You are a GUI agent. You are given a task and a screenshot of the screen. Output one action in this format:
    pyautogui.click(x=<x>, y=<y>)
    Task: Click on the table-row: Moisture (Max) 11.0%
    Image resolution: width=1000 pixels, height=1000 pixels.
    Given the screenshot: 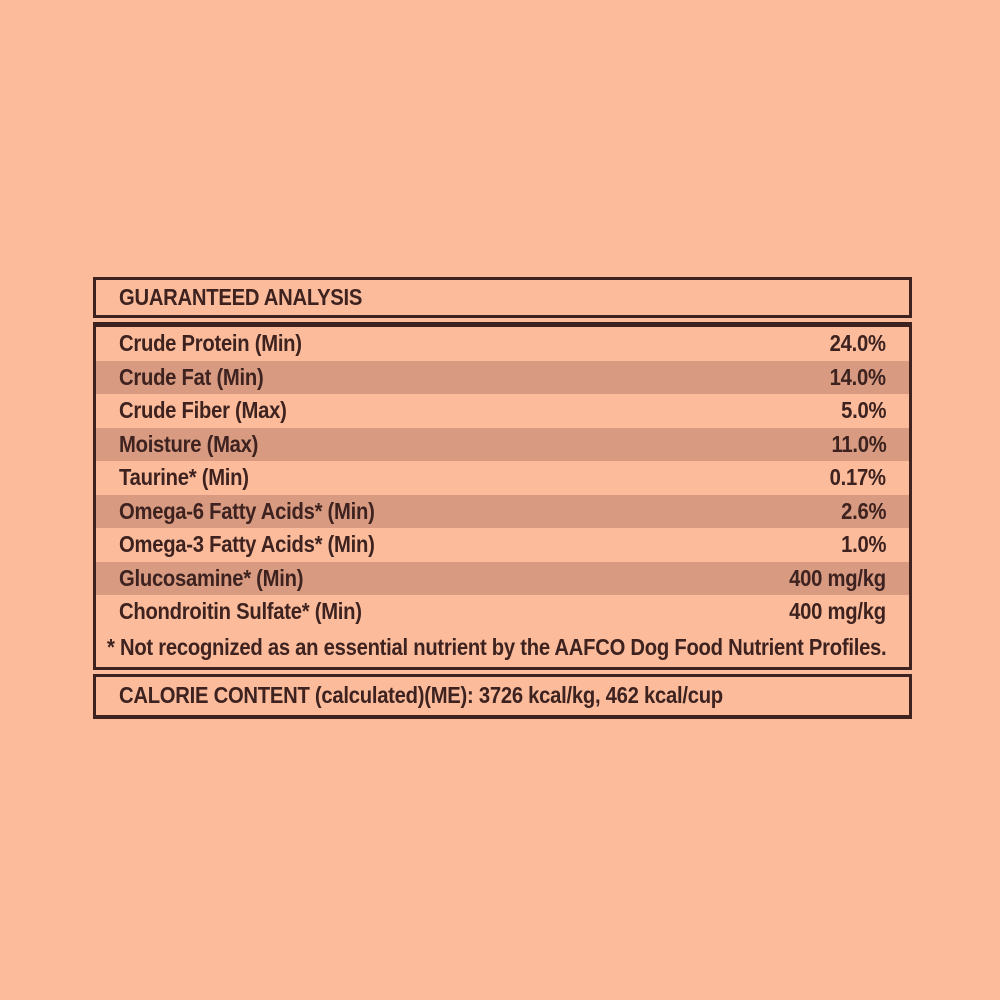 What is the action you would take?
    pyautogui.click(x=502, y=444)
    